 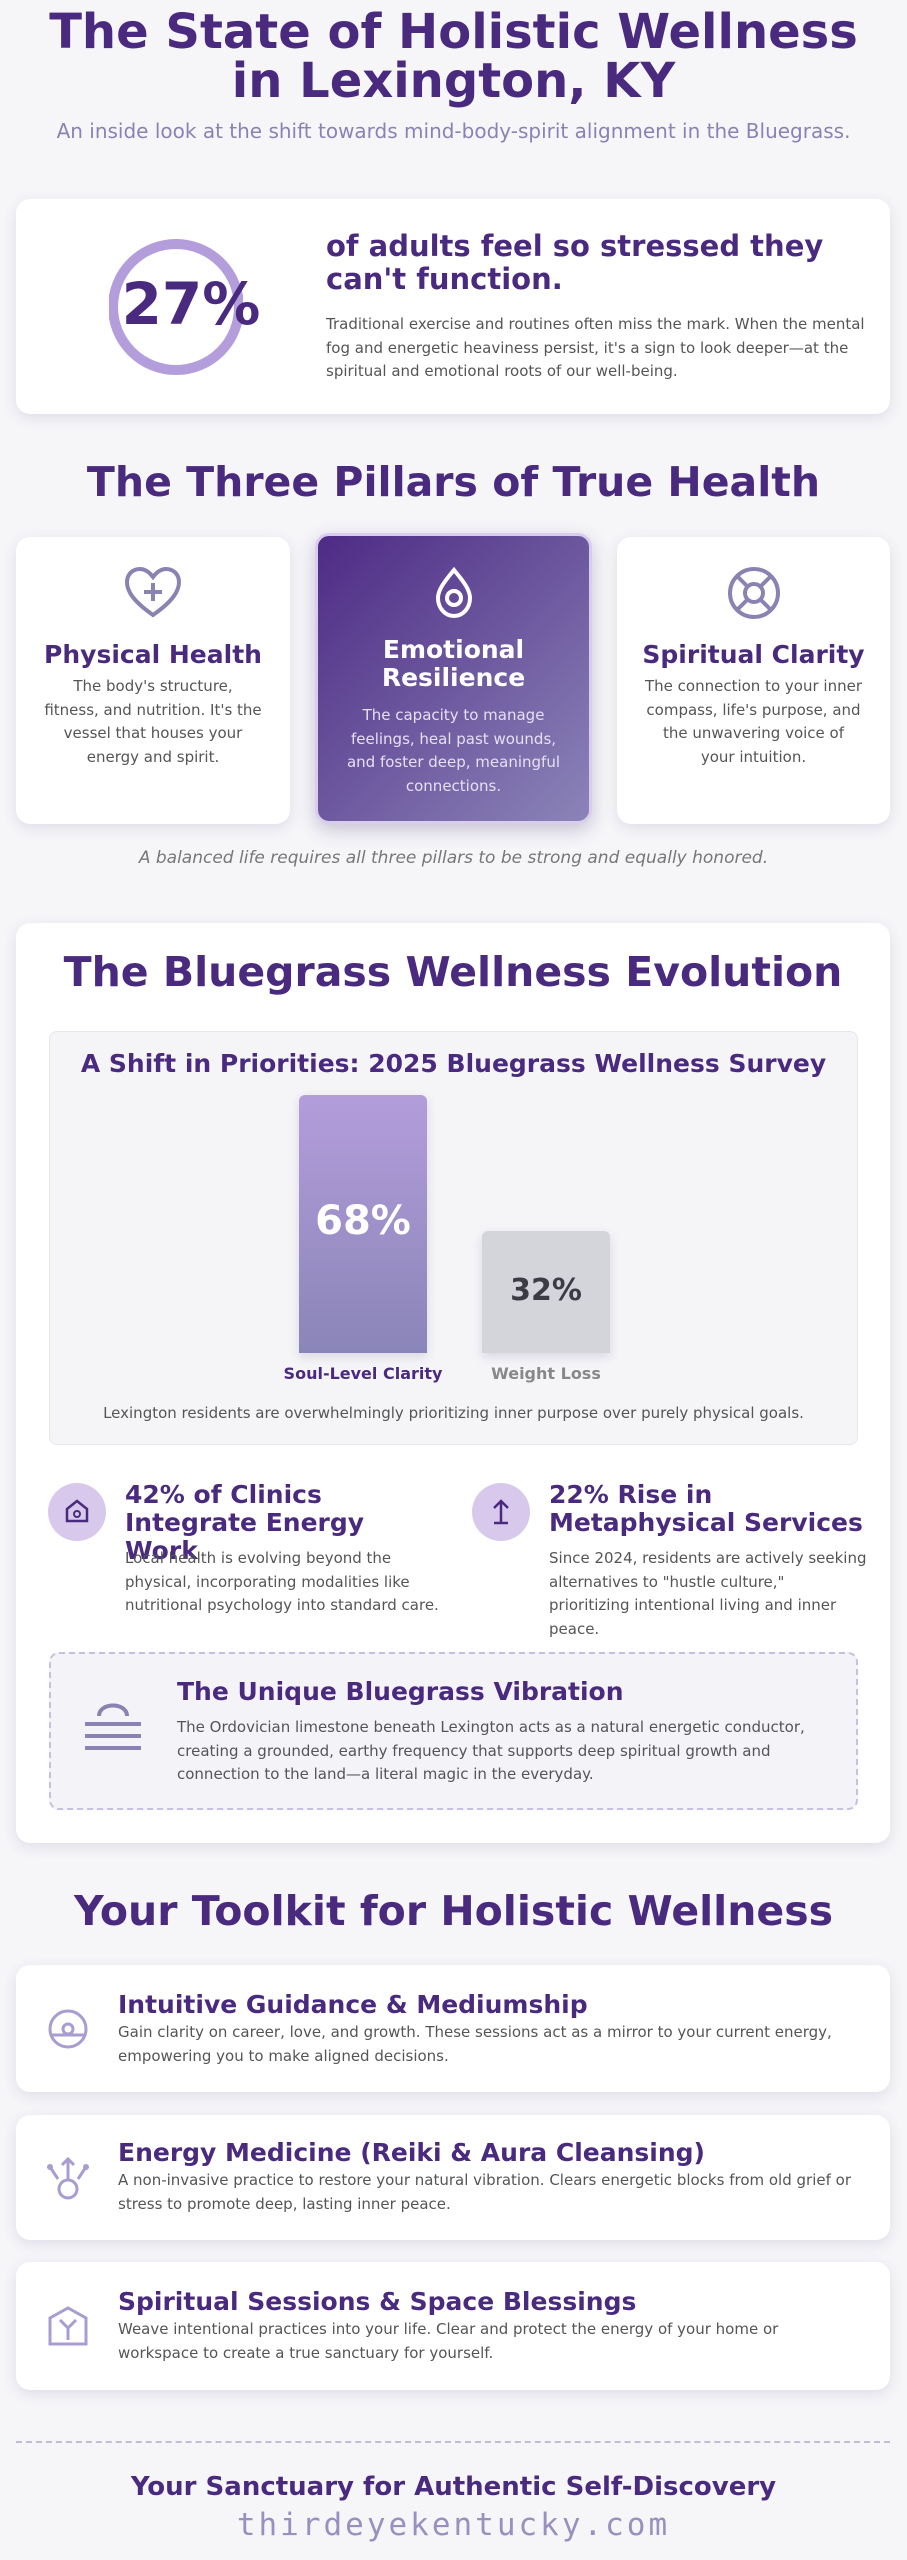 I want to click on fact-title: 22% Rise in Metaphysical Services, so click(x=706, y=1508).